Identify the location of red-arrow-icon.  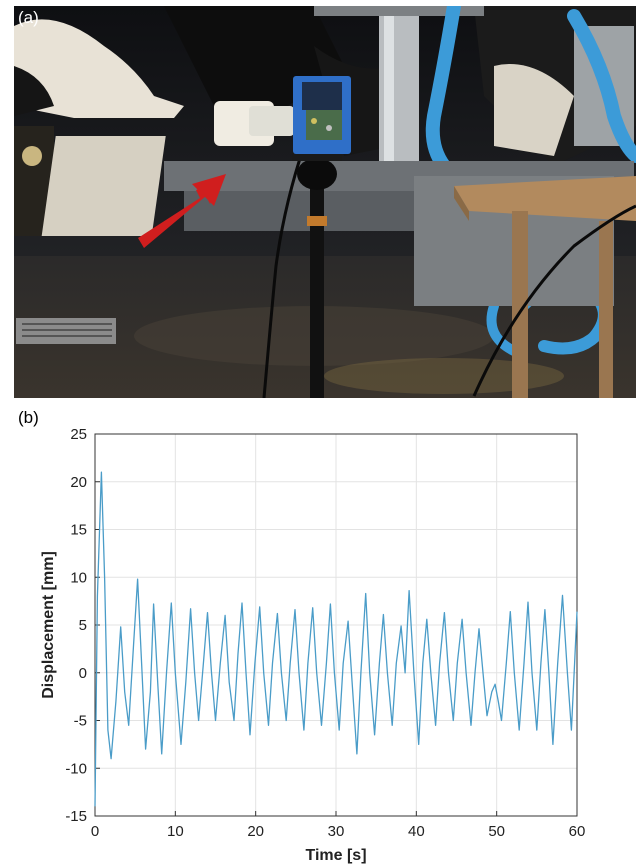
(182, 211).